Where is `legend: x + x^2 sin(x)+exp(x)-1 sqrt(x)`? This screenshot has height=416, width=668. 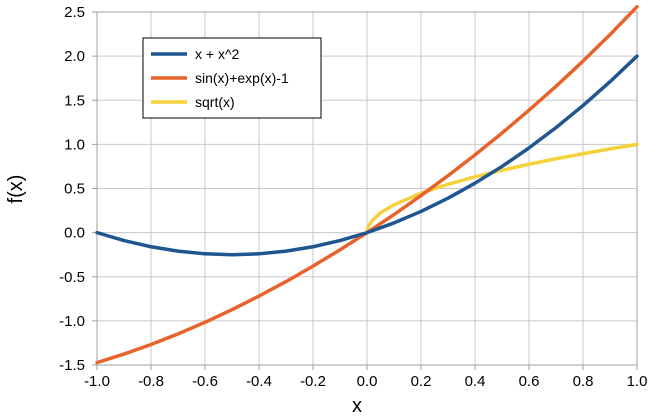 legend: x + x^2 sin(x)+exp(x)-1 sqrt(x) is located at coordinates (232, 78).